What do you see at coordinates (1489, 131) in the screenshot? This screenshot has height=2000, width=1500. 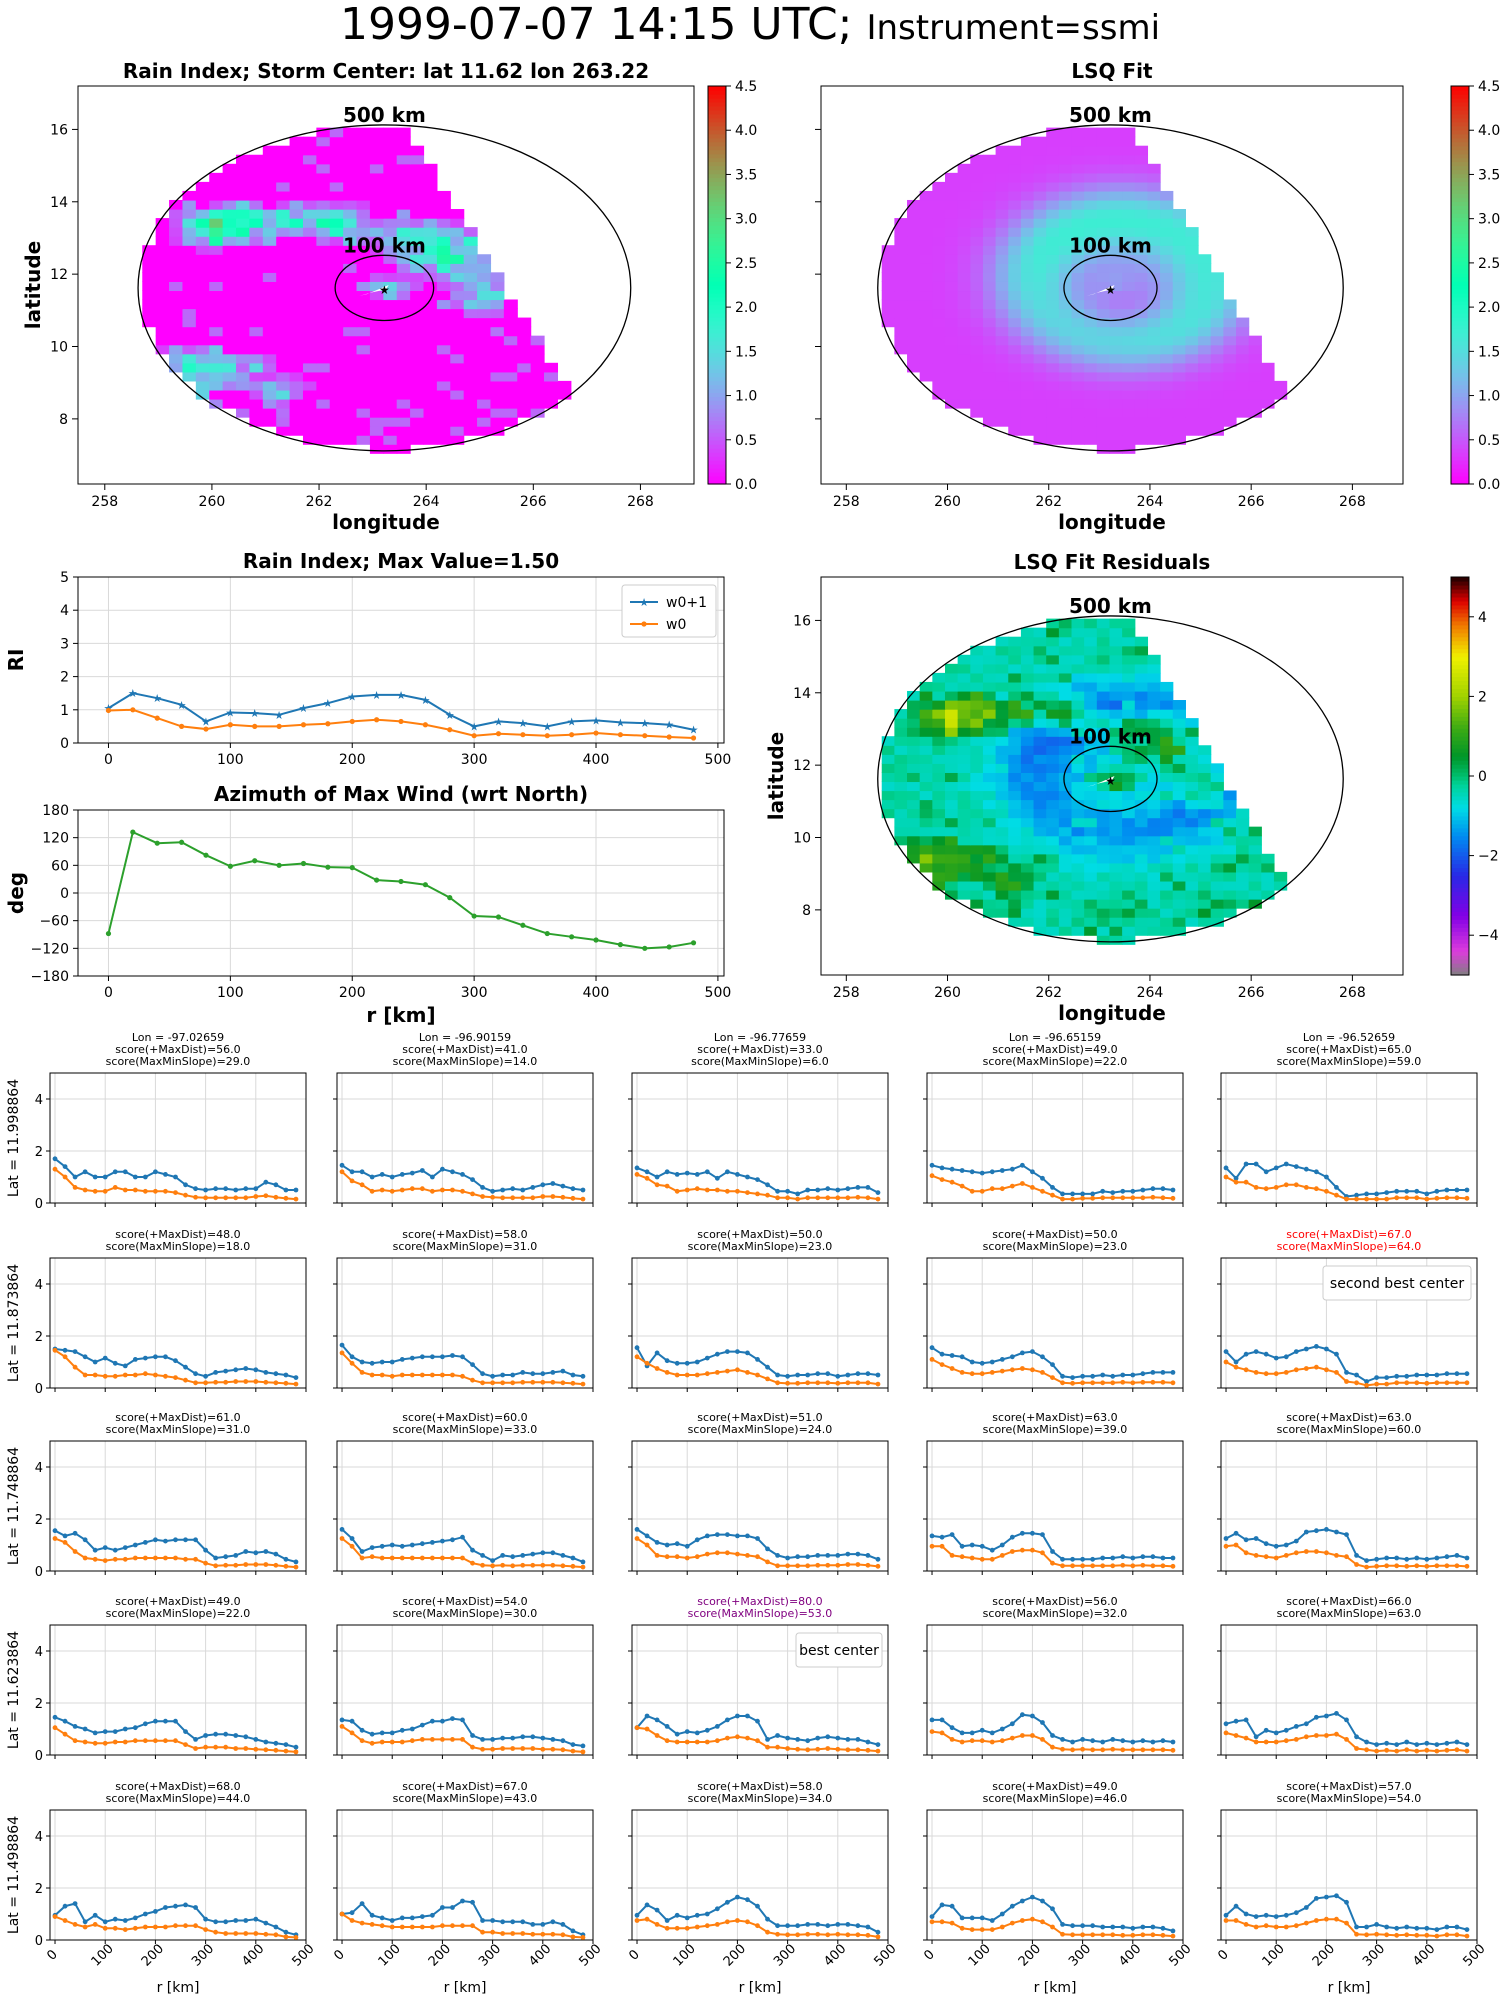 I see `colorbar-tick-label: 4.0` at bounding box center [1489, 131].